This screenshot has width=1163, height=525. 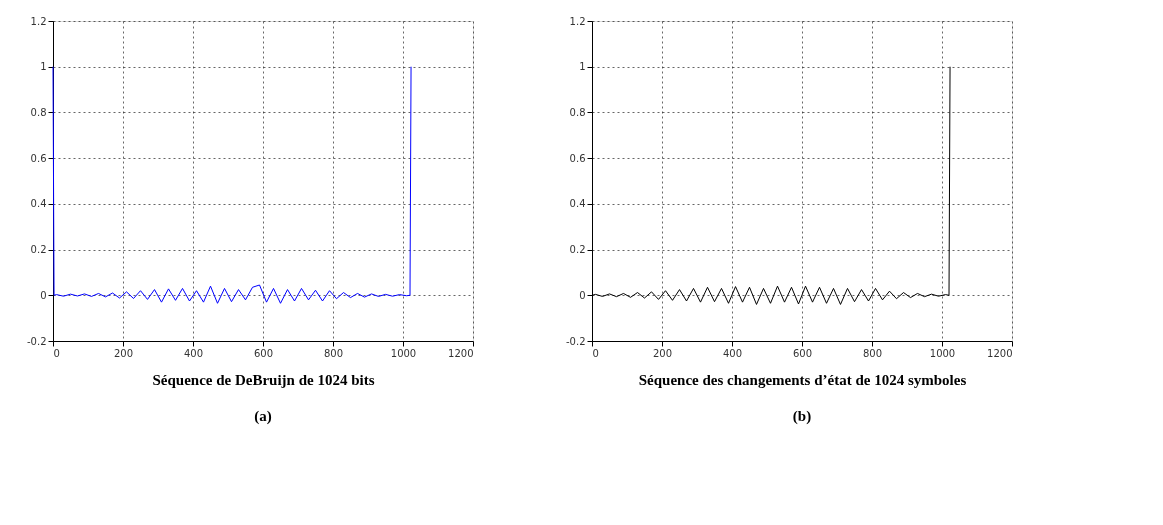 What do you see at coordinates (263, 416) in the screenshot?
I see `text: (a)` at bounding box center [263, 416].